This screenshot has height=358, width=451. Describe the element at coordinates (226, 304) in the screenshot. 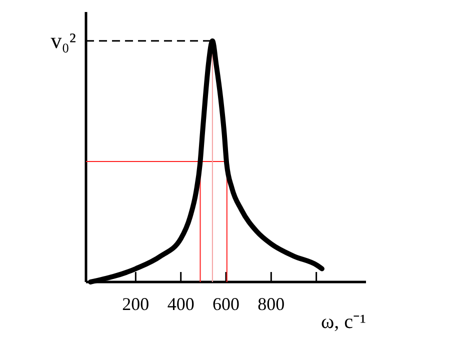

I see `x-tick-label: 600` at that location.